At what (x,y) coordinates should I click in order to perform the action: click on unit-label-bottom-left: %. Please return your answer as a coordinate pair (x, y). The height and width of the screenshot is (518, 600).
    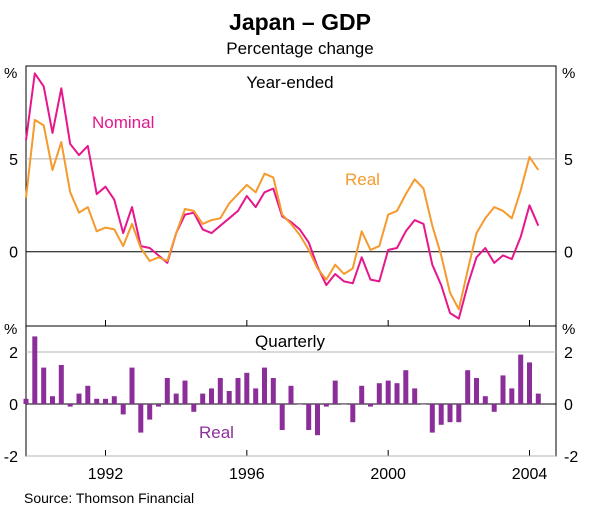
    Looking at the image, I should click on (10, 329).